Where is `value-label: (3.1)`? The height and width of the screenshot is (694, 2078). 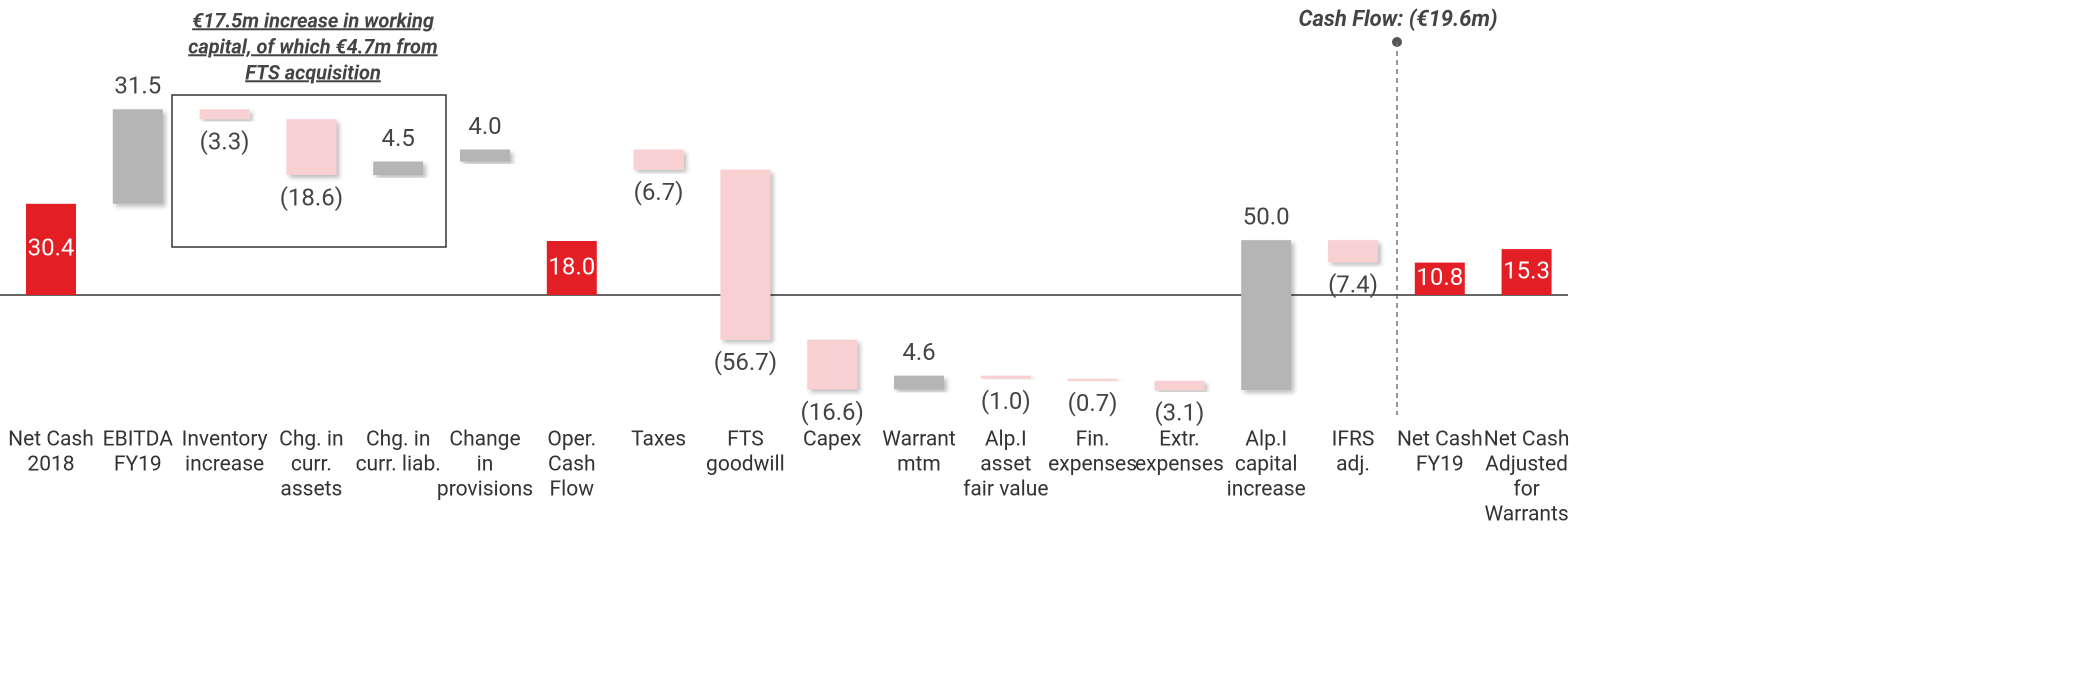 value-label: (3.1) is located at coordinates (1179, 412).